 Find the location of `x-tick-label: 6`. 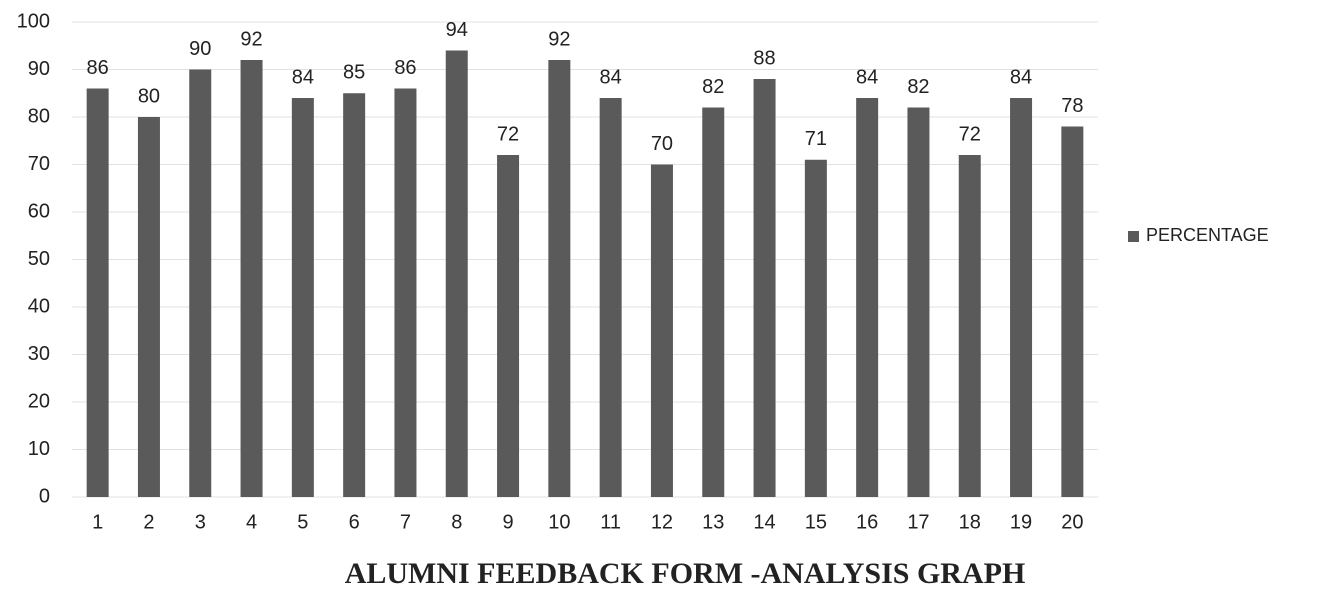

x-tick-label: 6 is located at coordinates (354, 522).